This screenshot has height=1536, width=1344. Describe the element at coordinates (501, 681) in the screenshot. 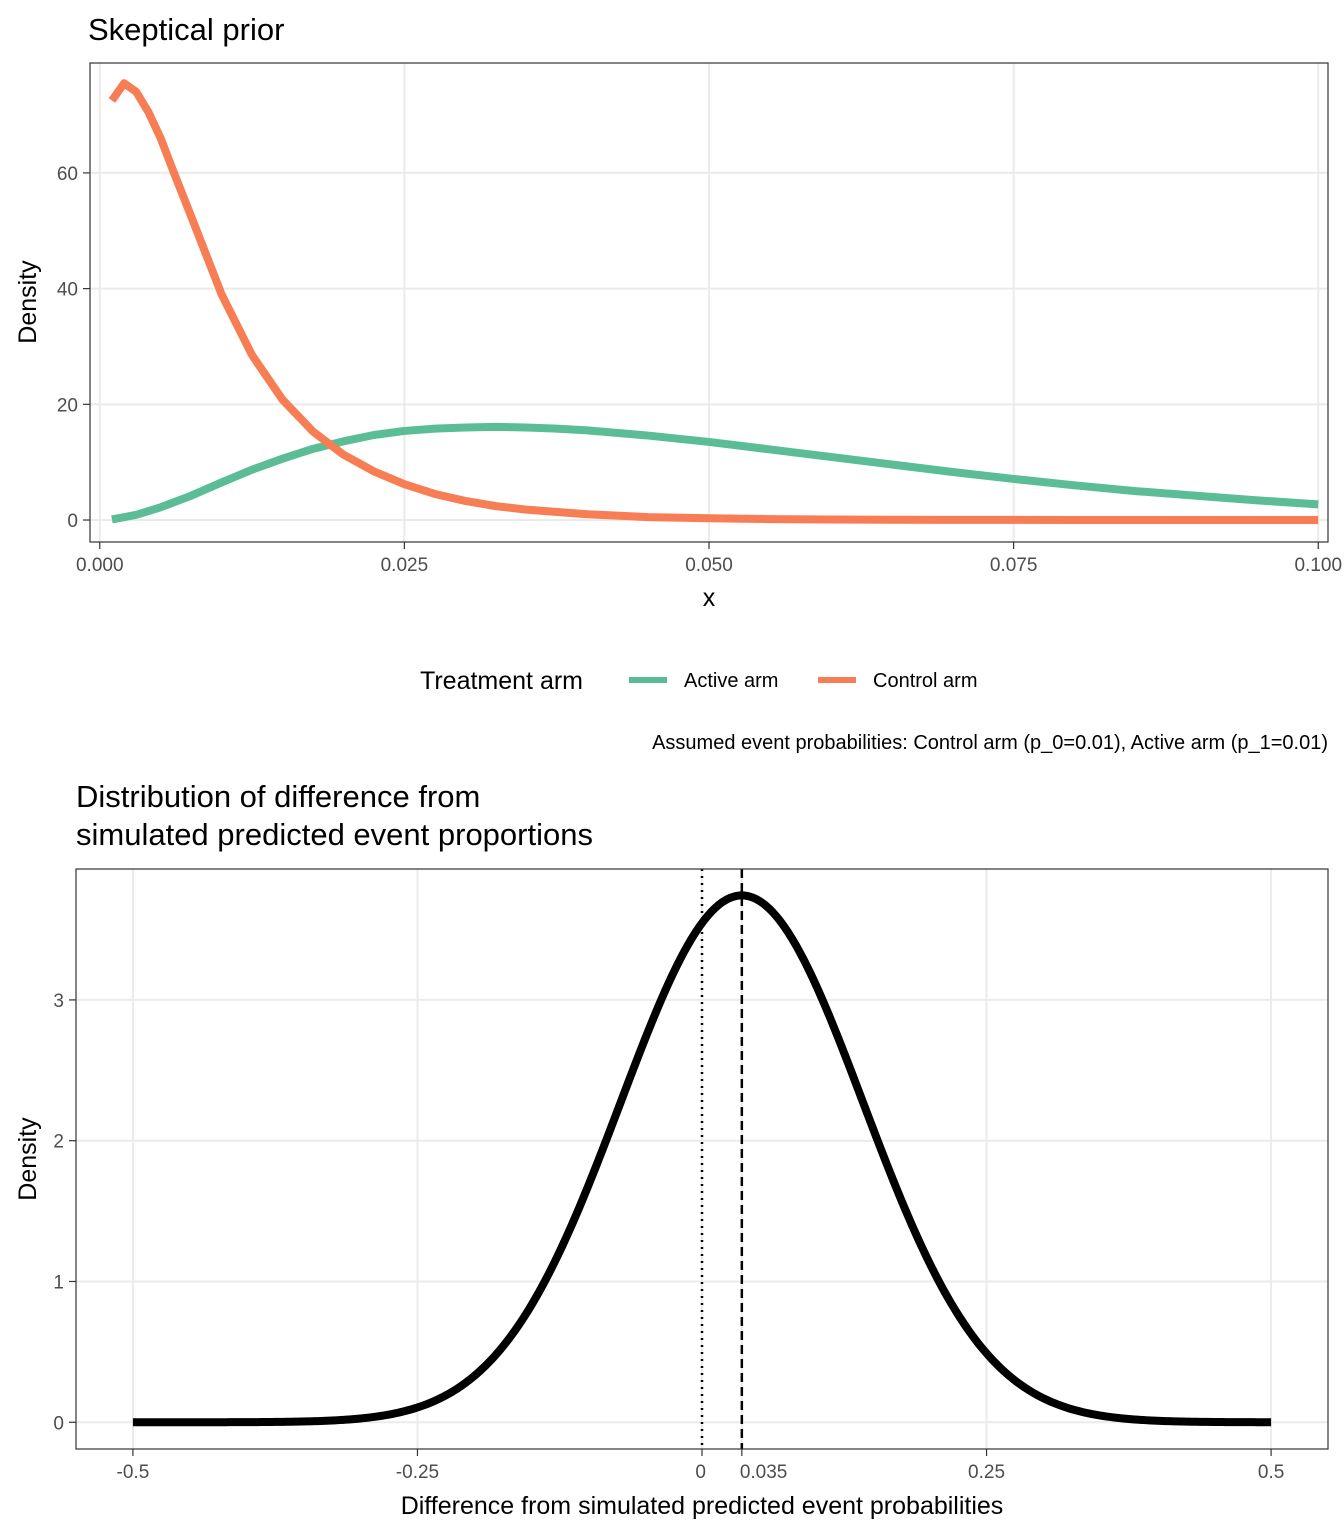

I see `legend-title: Treatment arm` at that location.